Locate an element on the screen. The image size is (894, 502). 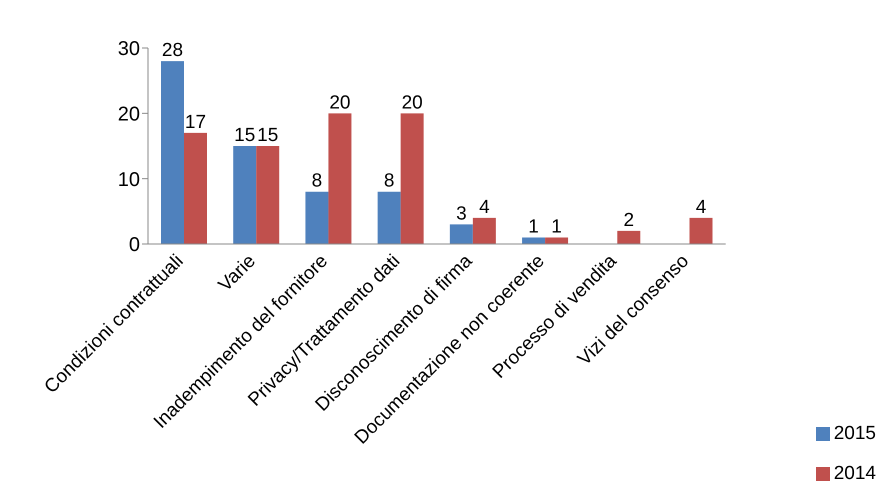
legend-label: 2014 is located at coordinates (855, 473).